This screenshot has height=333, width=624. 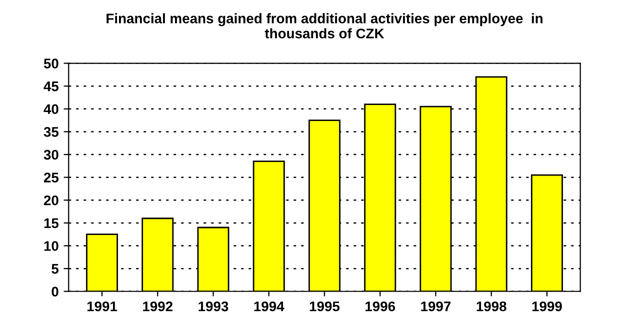 I want to click on x-tick-label: 1997, so click(x=436, y=306).